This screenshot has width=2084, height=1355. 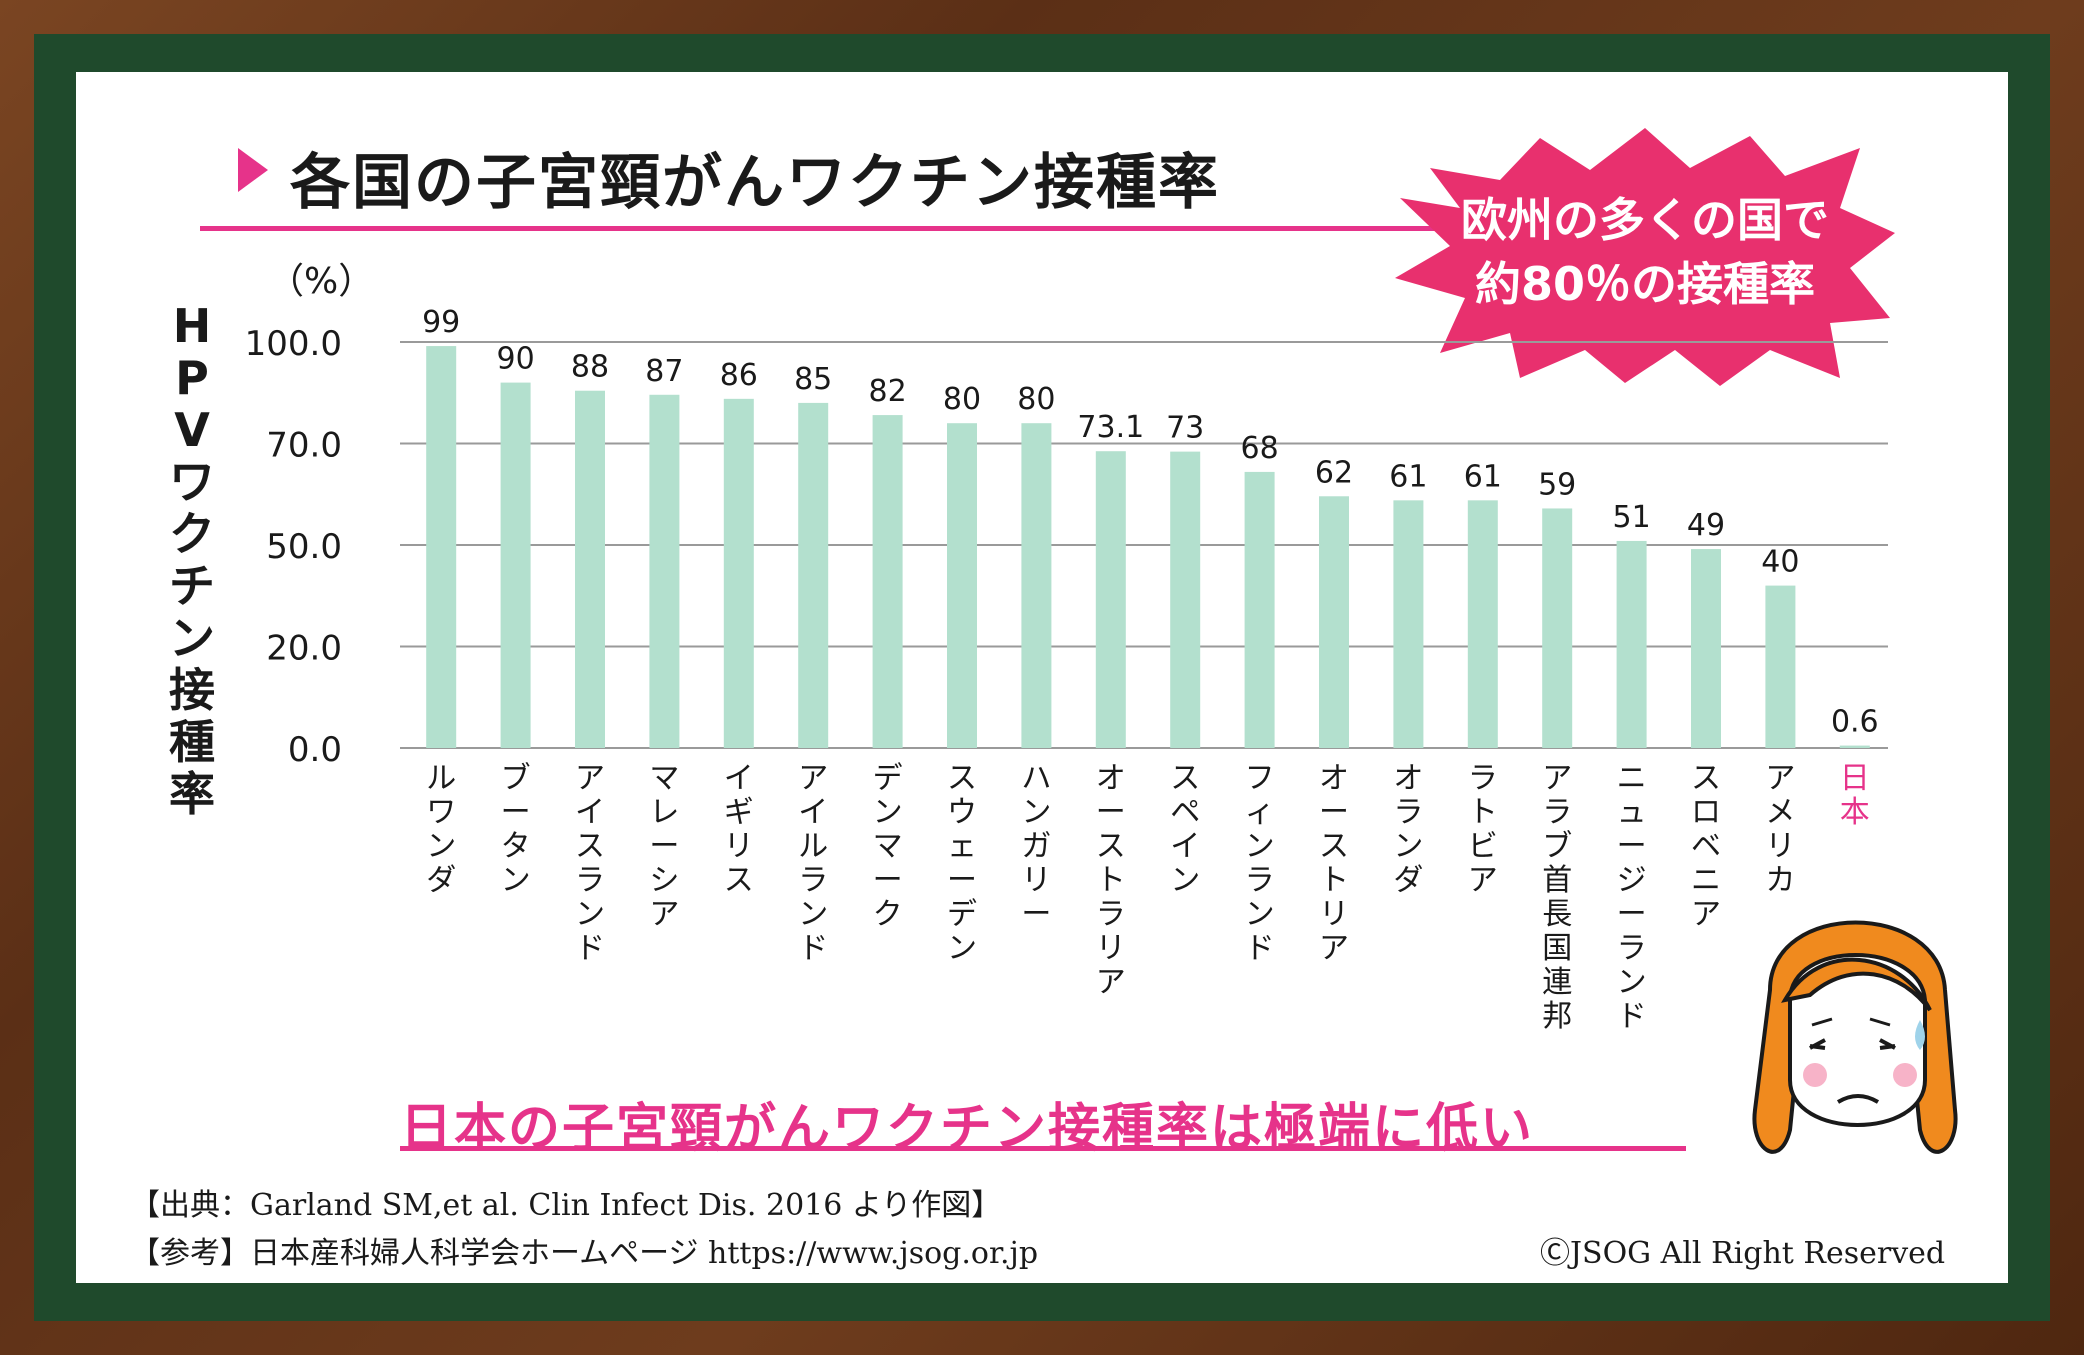 I want to click on y-axis-label-char: ク, so click(x=192, y=534).